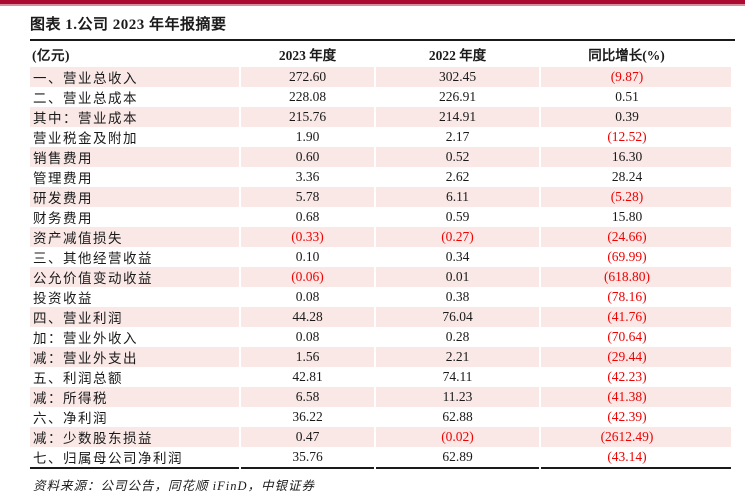 Image resolution: width=745 pixels, height=492 pixels. Describe the element at coordinates (307, 97) in the screenshot. I see `value-2023: 228.08` at that location.